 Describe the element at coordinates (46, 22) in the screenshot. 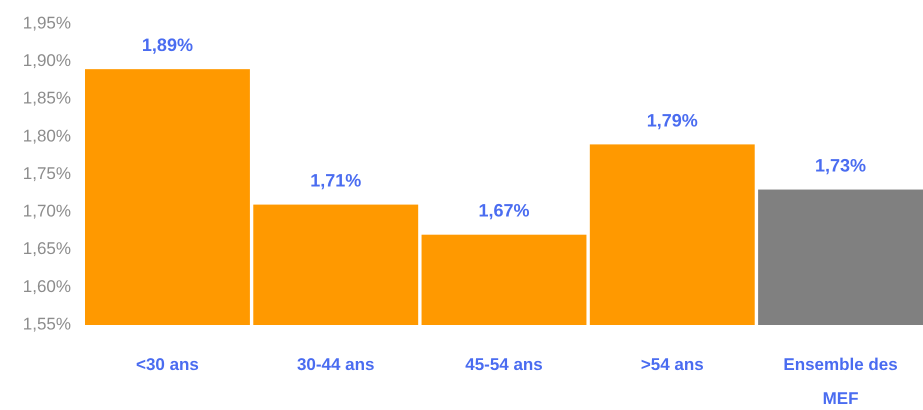

I see `y-tick-label: 1,95%` at that location.